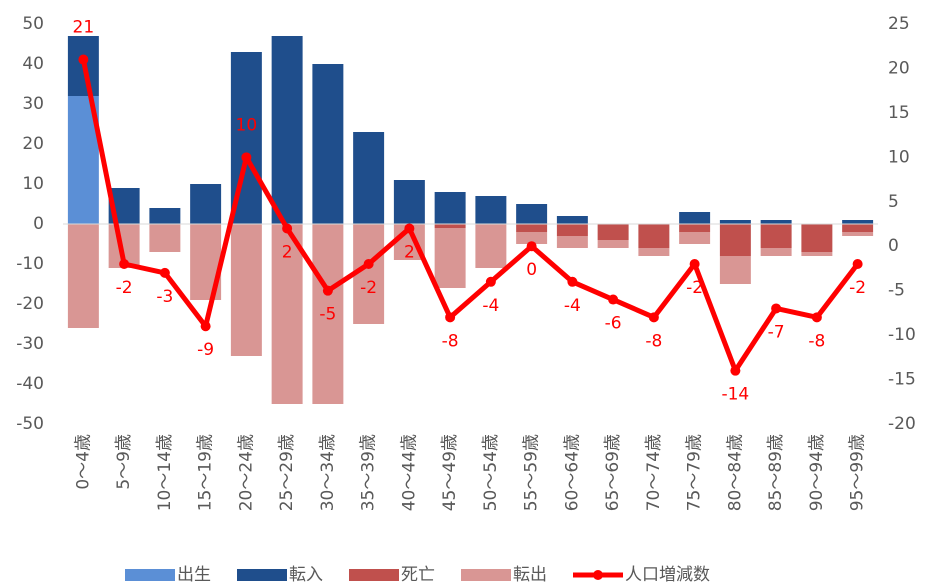  What do you see at coordinates (450, 472) in the screenshot?
I see `x-tick-label: 45～49歳` at bounding box center [450, 472].